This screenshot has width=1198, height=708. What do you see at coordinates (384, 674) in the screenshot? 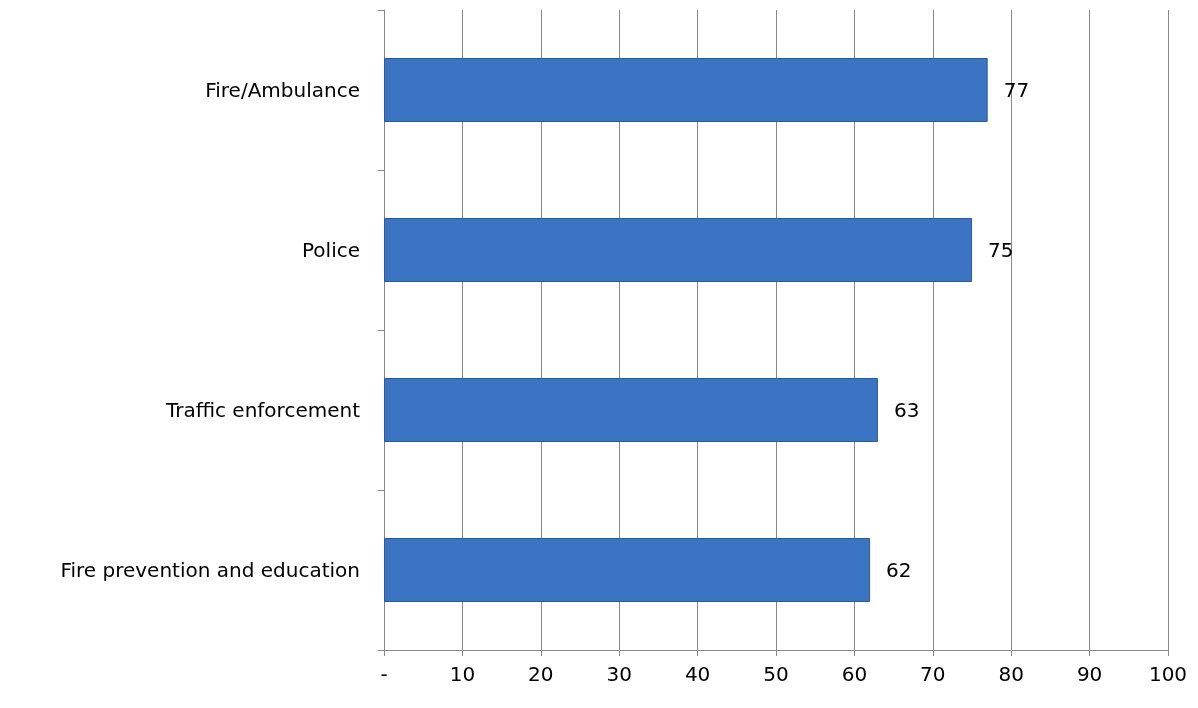
I see `x-tick-label: -` at bounding box center [384, 674].